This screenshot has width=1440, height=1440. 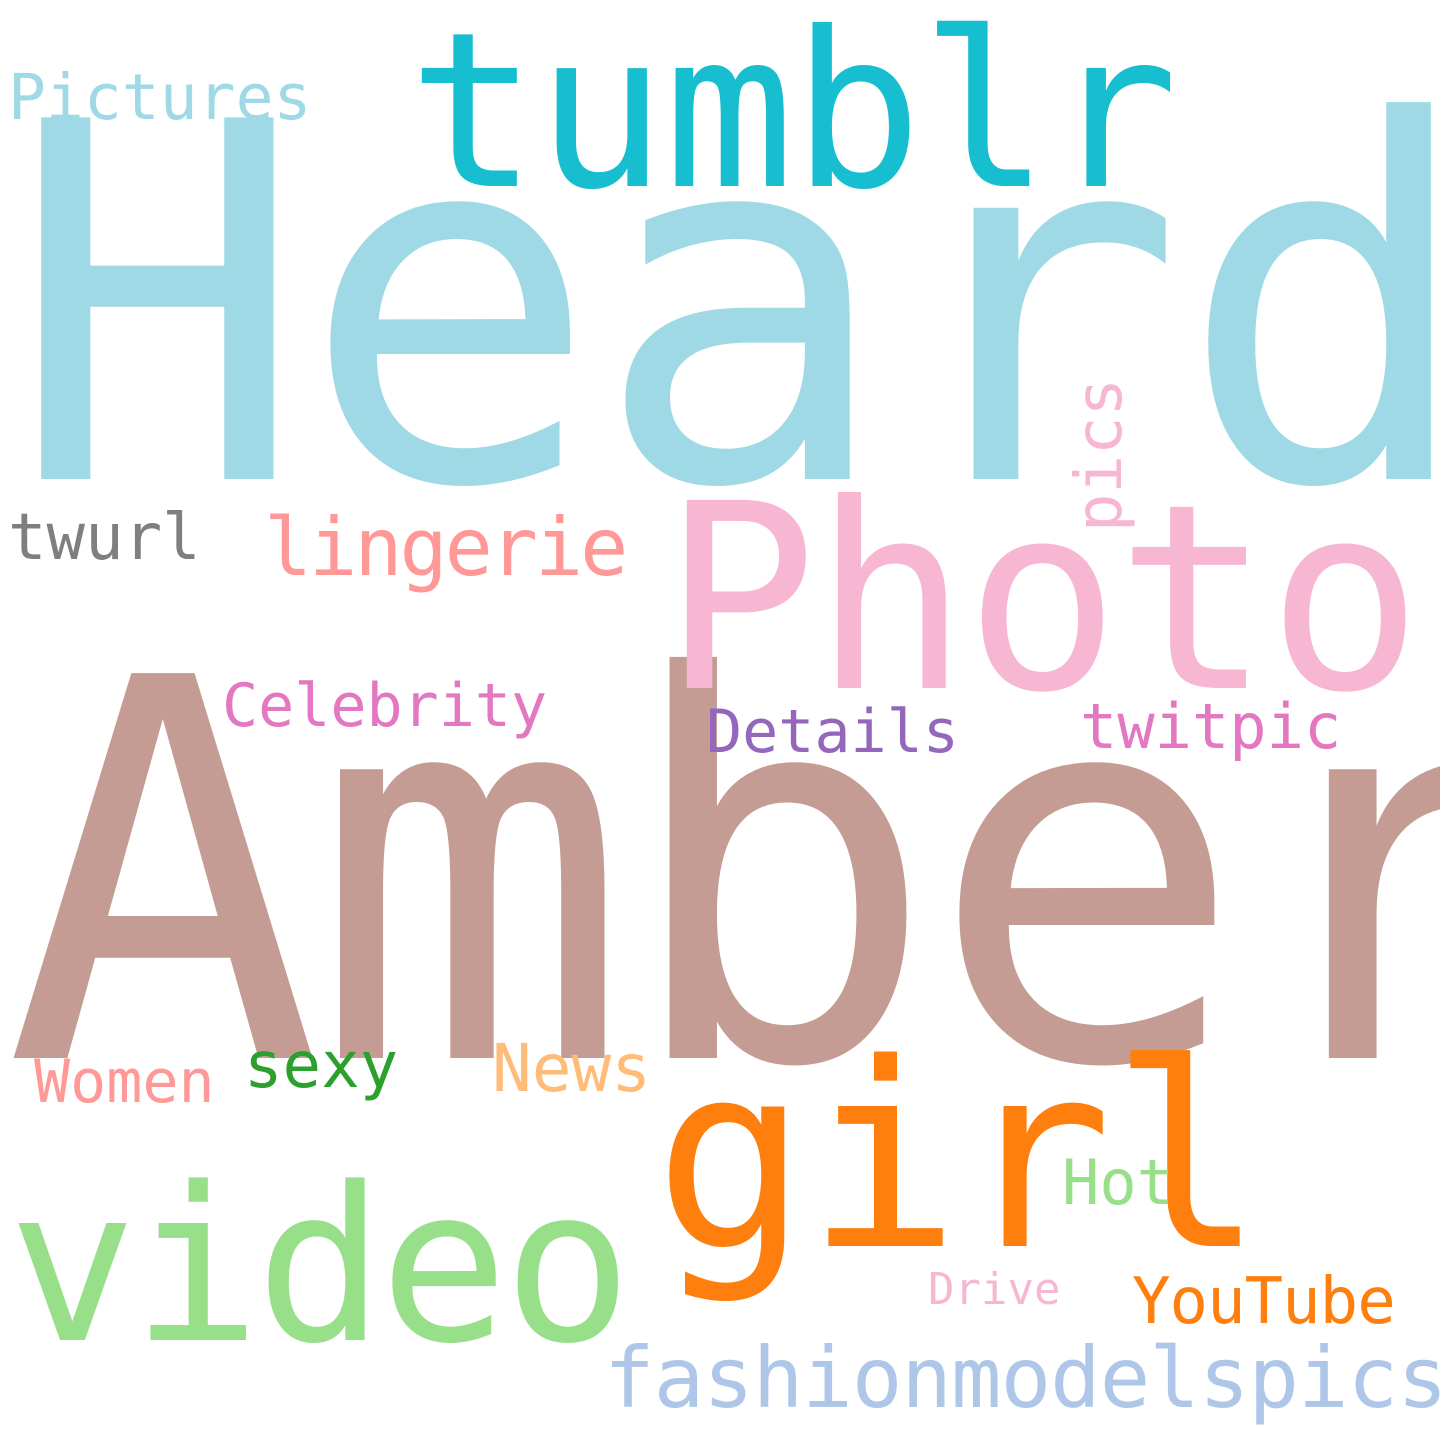 What do you see at coordinates (793, 118) in the screenshot?
I see `word-tumblr: tumblr` at bounding box center [793, 118].